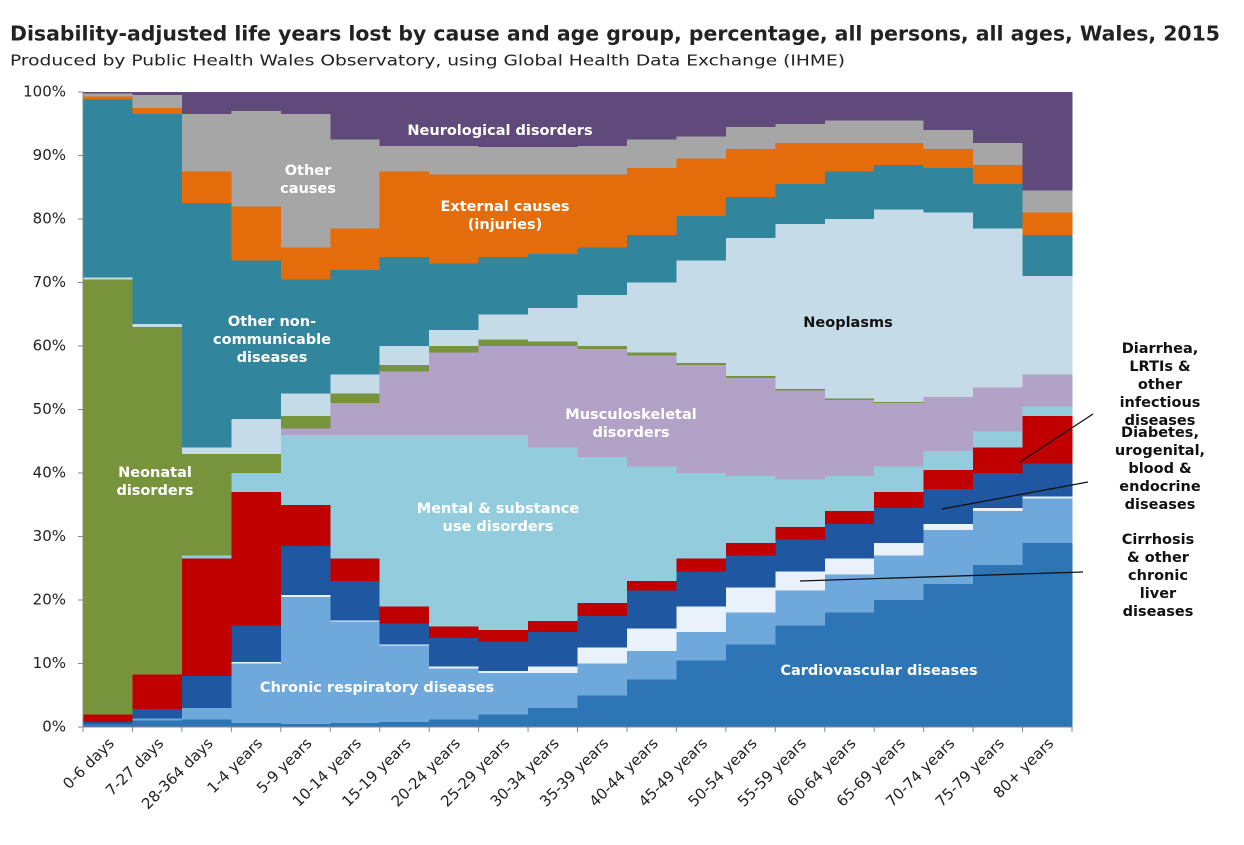 This screenshot has height=845, width=1244. Describe the element at coordinates (49, 282) in the screenshot. I see `y-tick-label: 70%` at that location.